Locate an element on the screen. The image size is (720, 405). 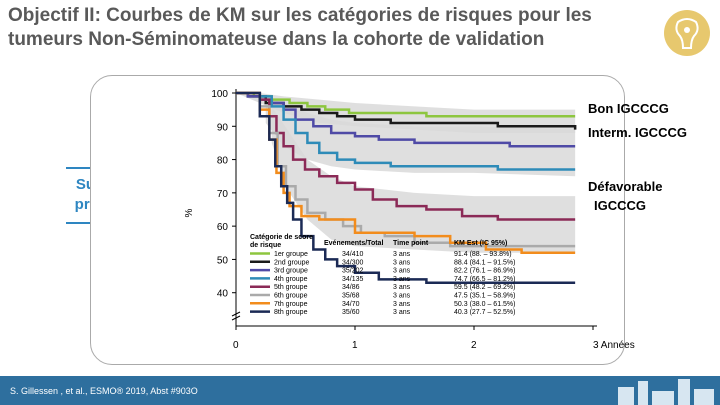
legend-events: 35/60 is located at coordinates (351, 312).